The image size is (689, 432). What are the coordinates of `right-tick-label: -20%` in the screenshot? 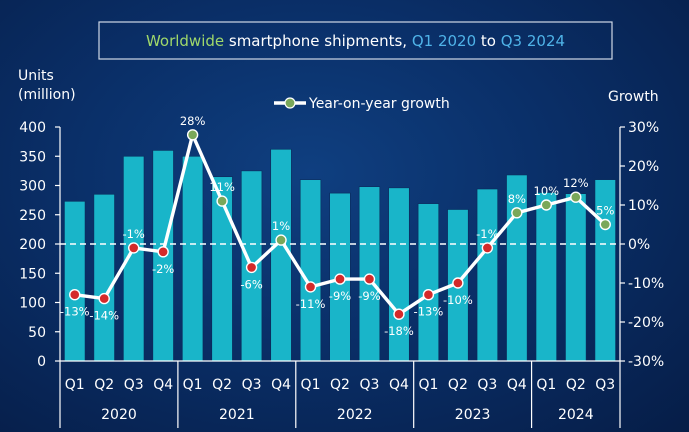 It's located at (646, 323).